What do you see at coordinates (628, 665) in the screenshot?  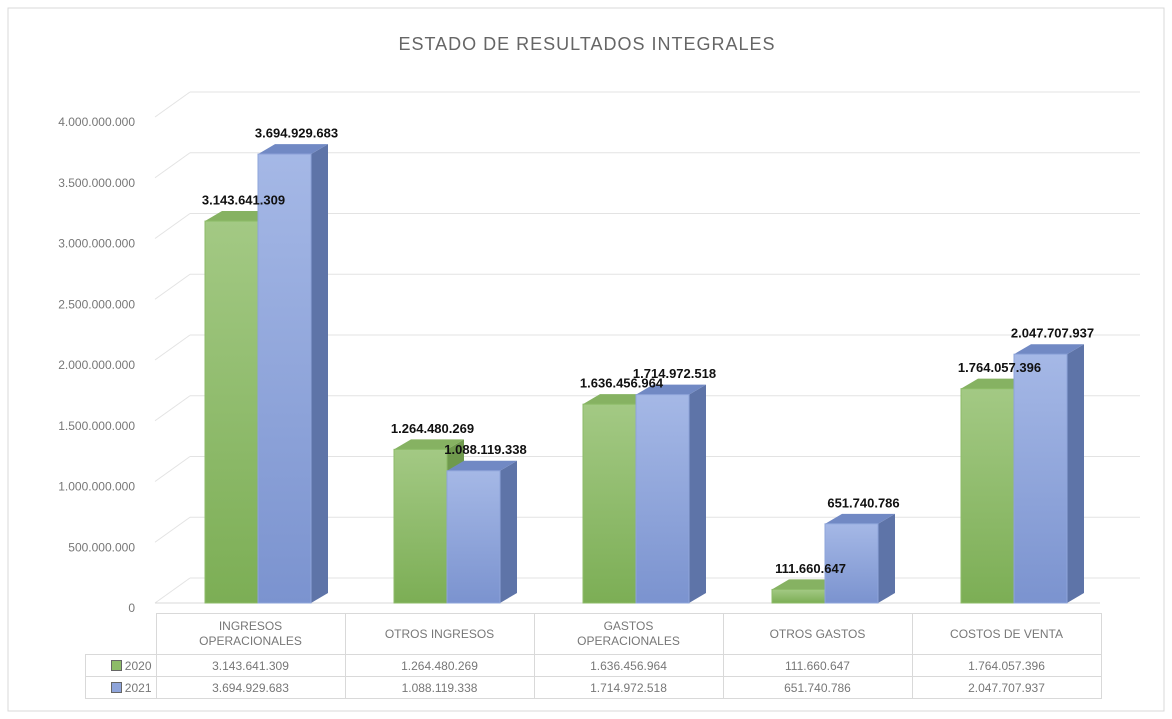 I see `table-cell: 1.636.456.964` at bounding box center [628, 665].